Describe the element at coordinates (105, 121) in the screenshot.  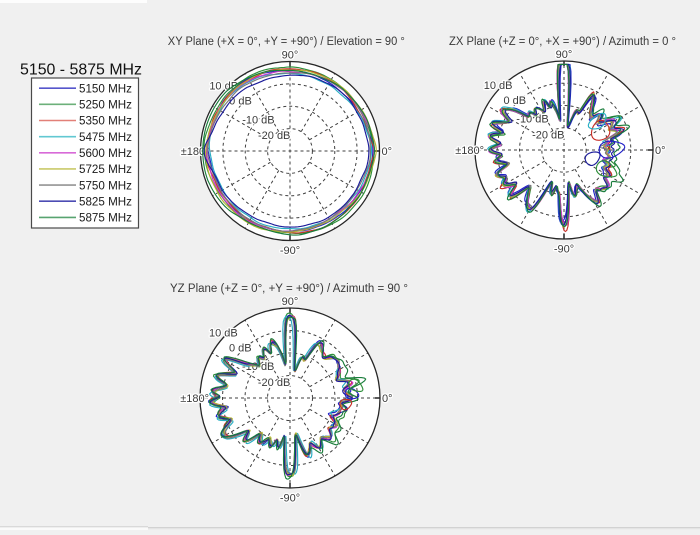
I see `svg-text: 5350 MHz` at that location.